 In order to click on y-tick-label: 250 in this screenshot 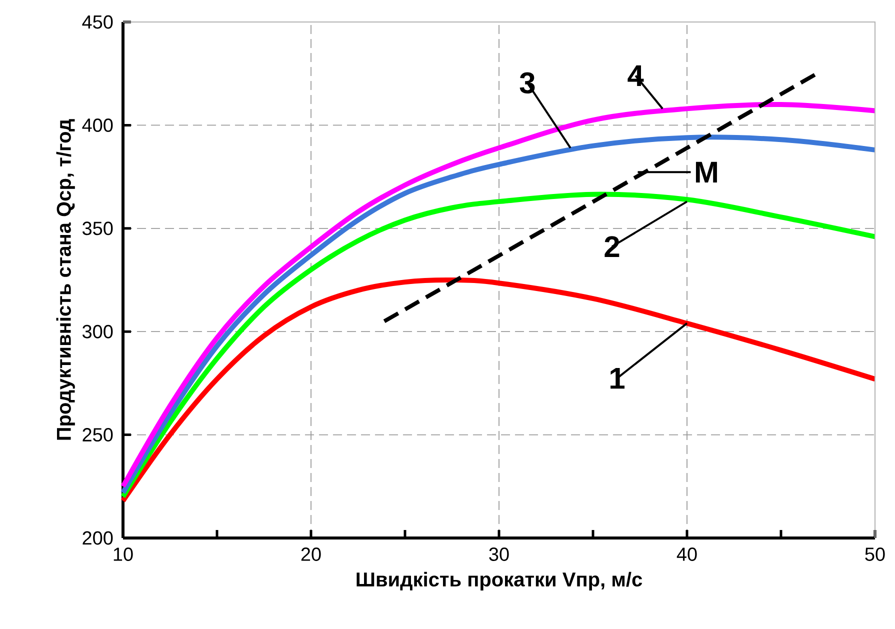, I will do `click(97, 435)`.